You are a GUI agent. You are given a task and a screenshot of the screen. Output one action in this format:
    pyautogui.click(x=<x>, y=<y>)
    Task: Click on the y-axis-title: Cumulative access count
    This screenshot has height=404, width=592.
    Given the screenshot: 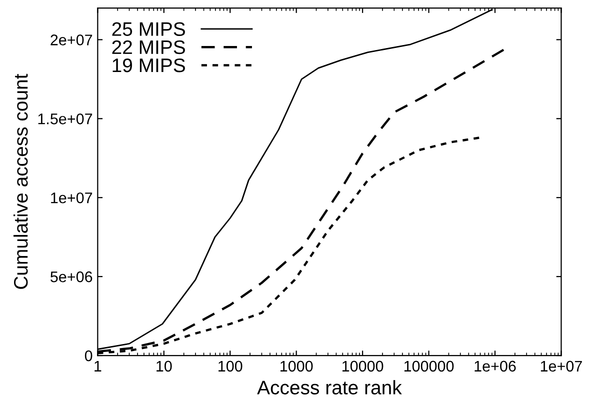 What is the action you would take?
    pyautogui.click(x=20, y=181)
    